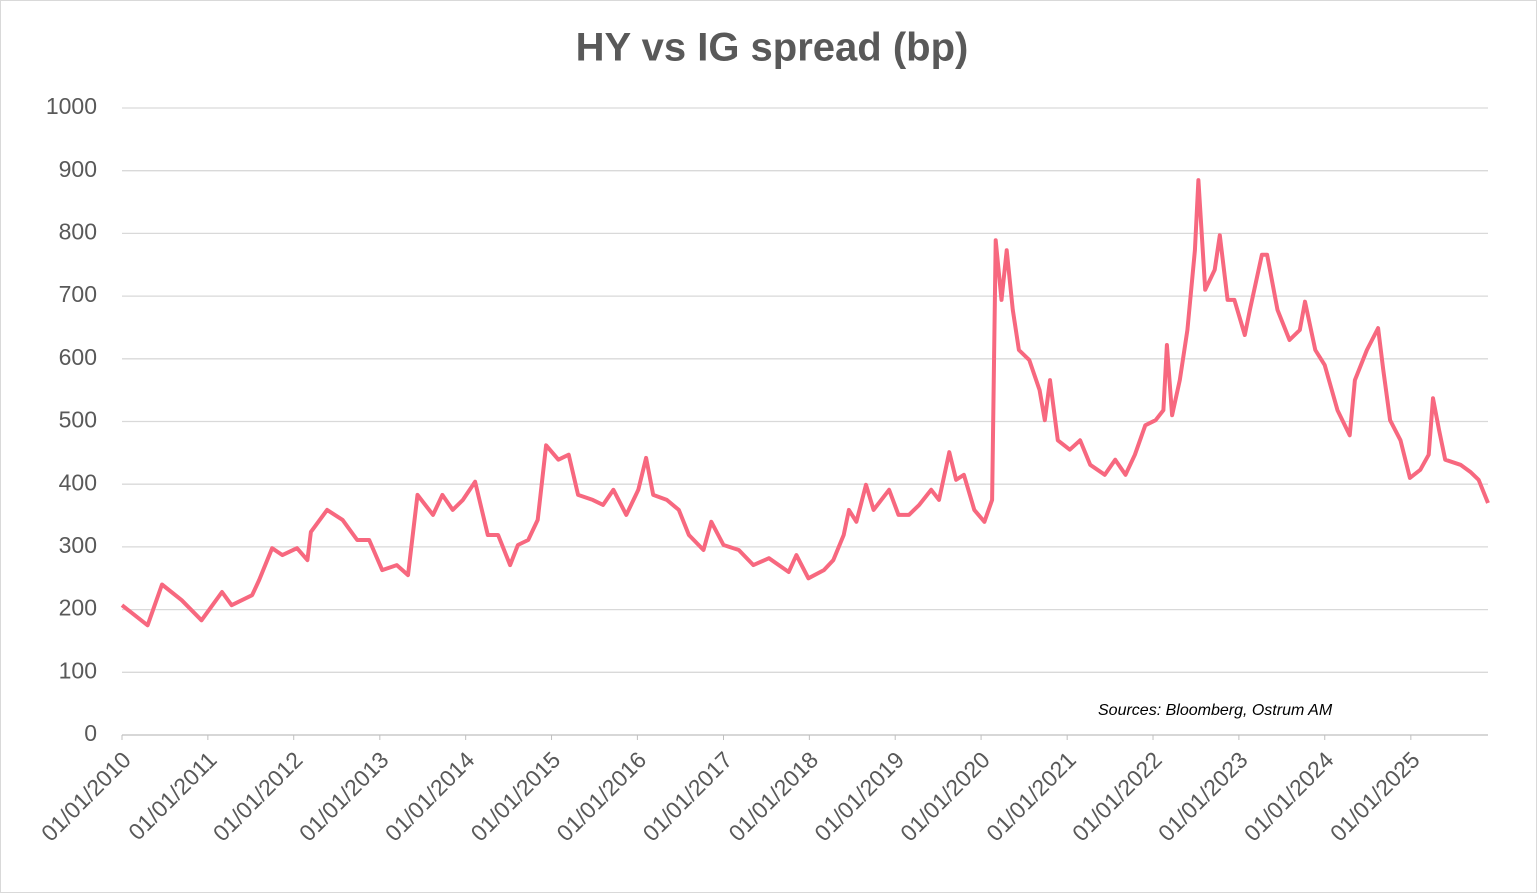 This screenshot has height=893, width=1537. What do you see at coordinates (78, 357) in the screenshot?
I see `y-tick-label: 600` at bounding box center [78, 357].